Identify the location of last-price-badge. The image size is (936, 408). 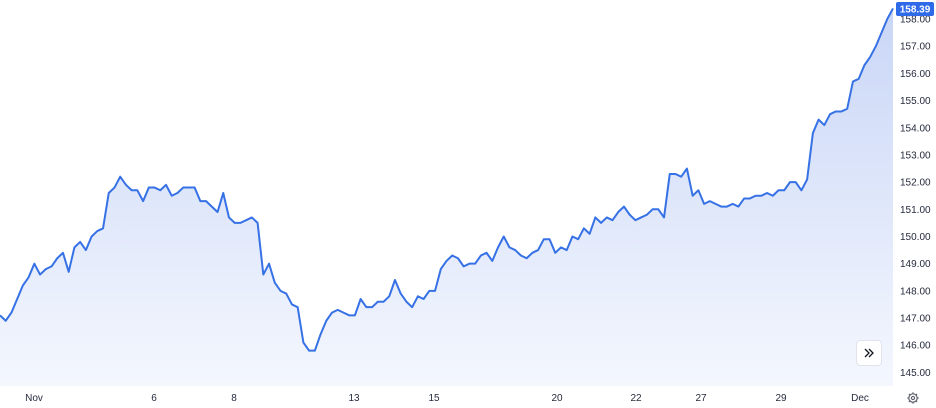
(915, 9).